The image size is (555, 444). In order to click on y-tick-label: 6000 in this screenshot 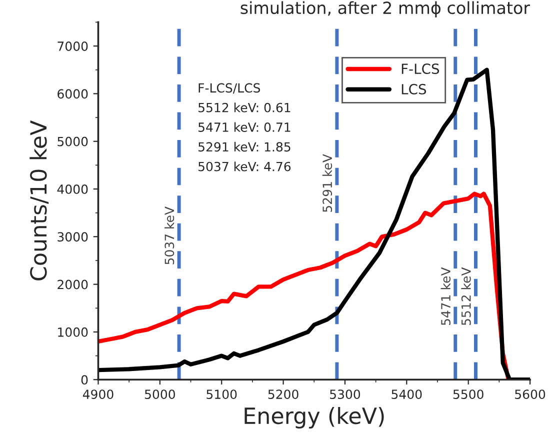, I will do `click(73, 94)`.